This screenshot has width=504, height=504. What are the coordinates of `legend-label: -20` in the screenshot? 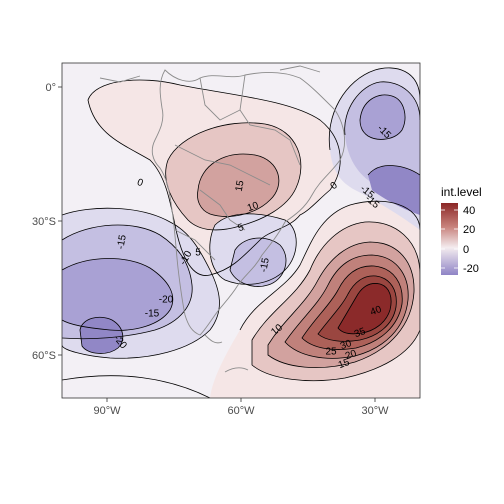 It's located at (471, 269).